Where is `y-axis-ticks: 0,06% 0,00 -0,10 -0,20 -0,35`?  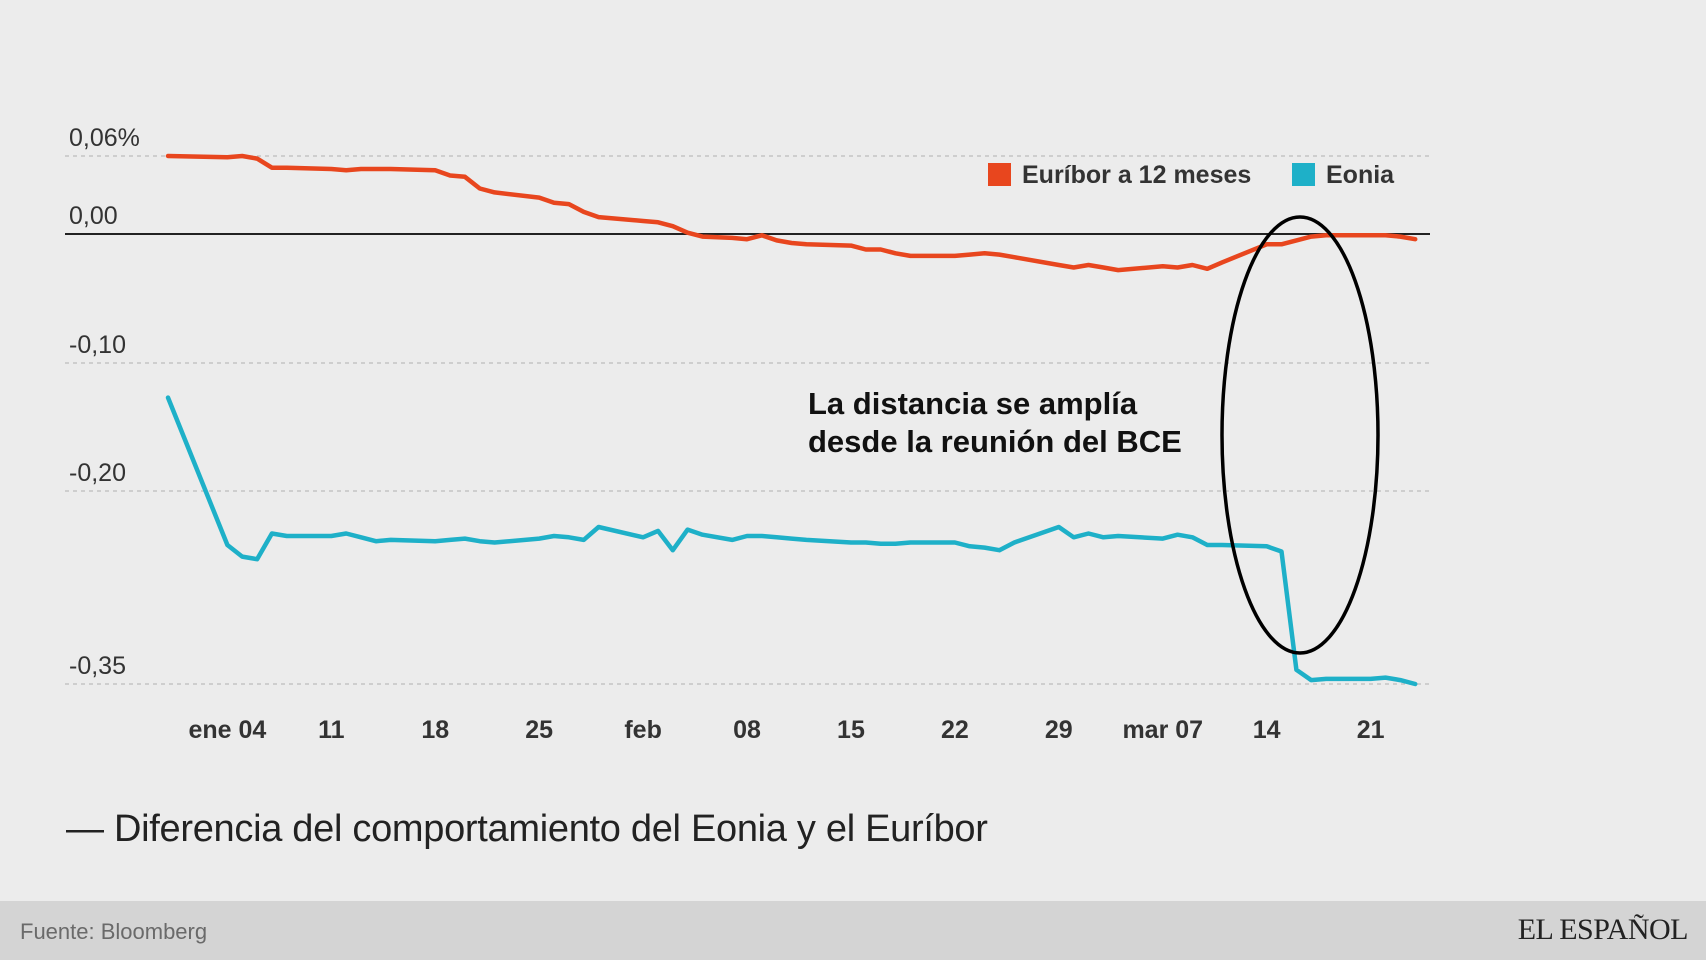
y-axis-ticks: 0,06% 0,00 -0,10 -0,20 -0,35 is located at coordinates (104, 402).